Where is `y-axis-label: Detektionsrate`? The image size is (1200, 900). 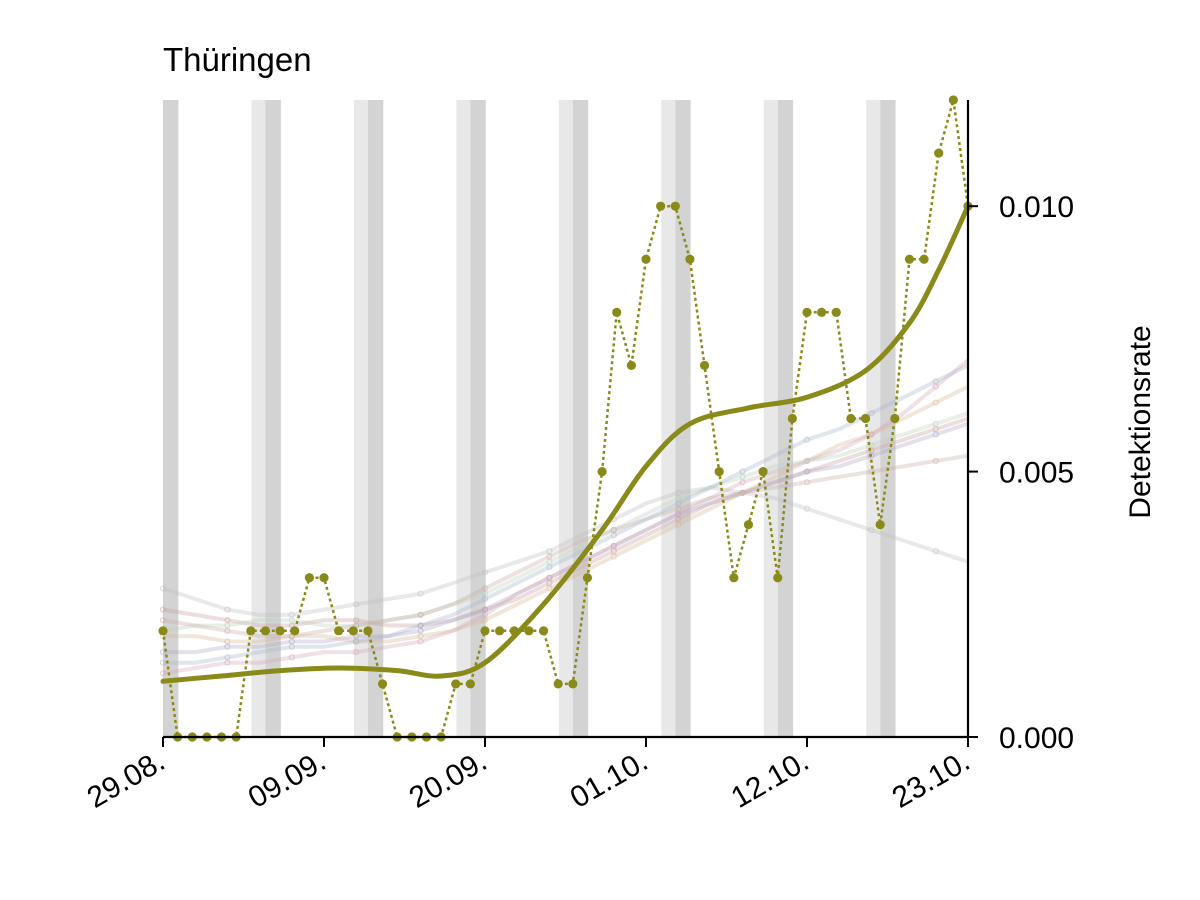
y-axis-label: Detektionsrate is located at coordinates (1140, 421).